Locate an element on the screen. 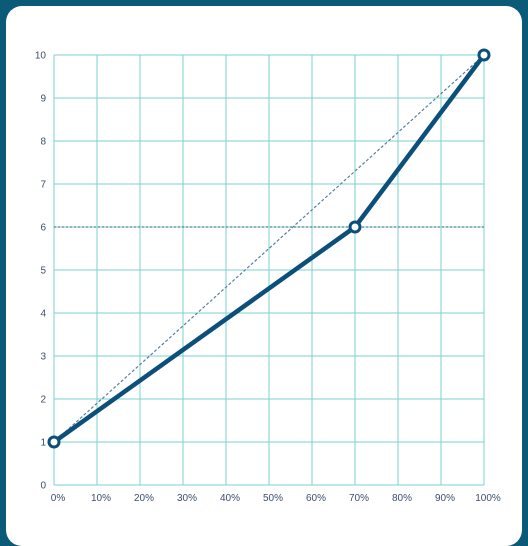 This screenshot has width=528, height=546. x-tick-label: 50% is located at coordinates (273, 498).